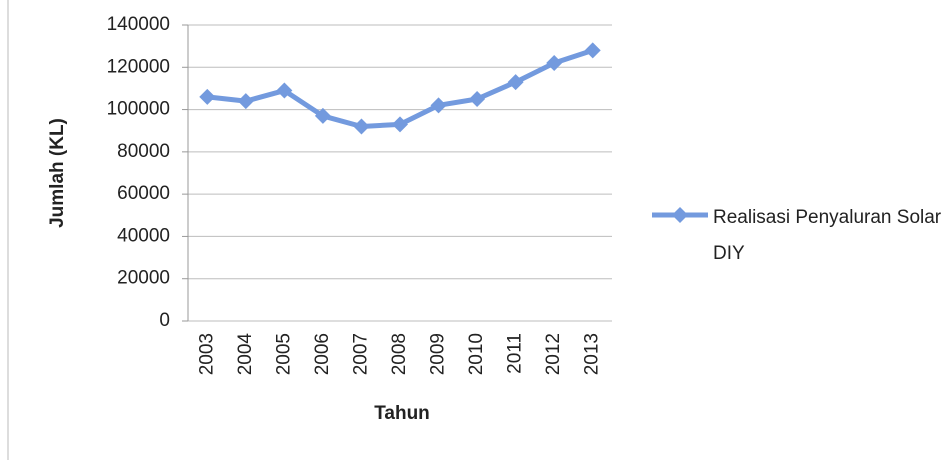  Describe the element at coordinates (400, 88) in the screenshot. I see `series-line` at that location.